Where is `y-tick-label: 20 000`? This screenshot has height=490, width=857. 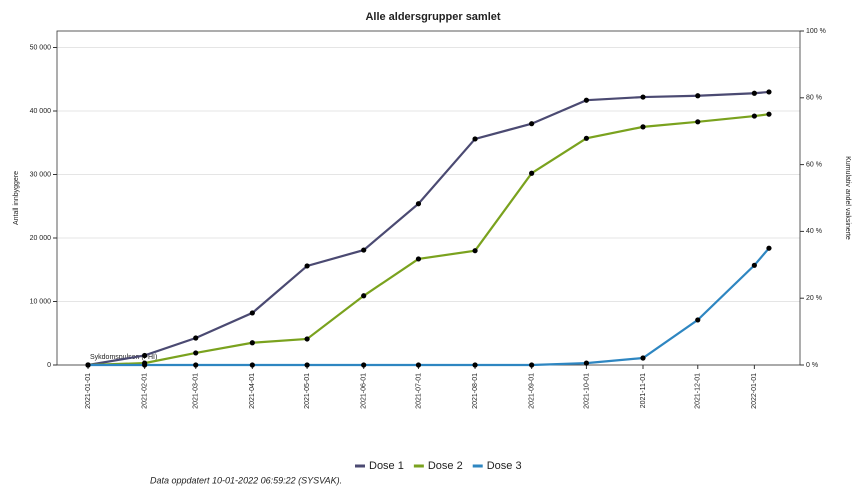 y-tick-label: 20 000 is located at coordinates (41, 238).